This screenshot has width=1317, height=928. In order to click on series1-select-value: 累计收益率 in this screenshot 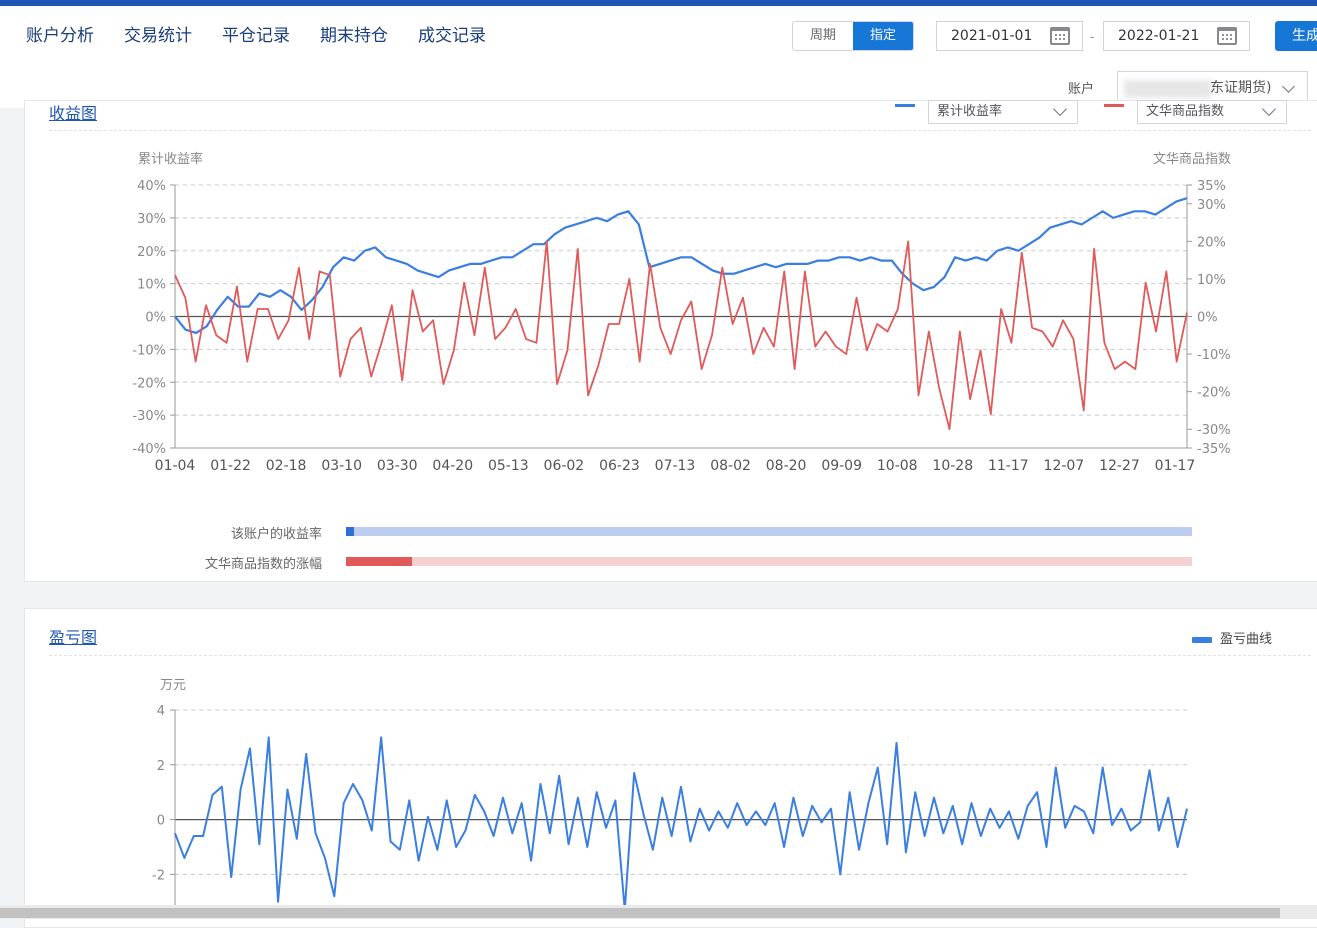, I will do `click(969, 109)`.